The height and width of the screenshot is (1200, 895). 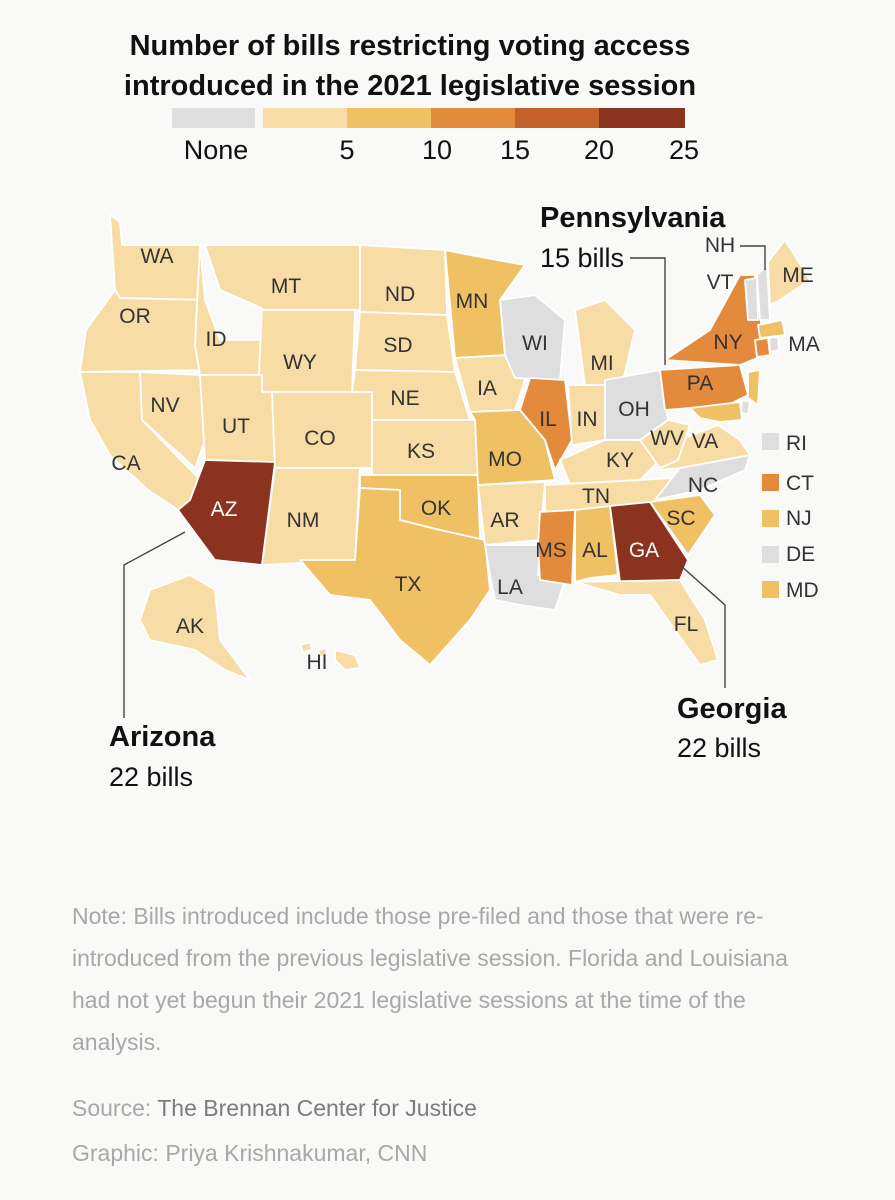 I want to click on state-label-ar: AR, so click(x=504, y=520).